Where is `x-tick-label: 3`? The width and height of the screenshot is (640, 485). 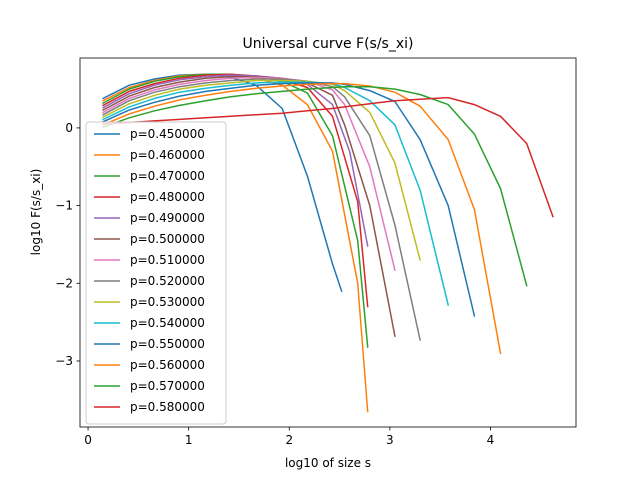 x-tick-label: 3 is located at coordinates (390, 440).